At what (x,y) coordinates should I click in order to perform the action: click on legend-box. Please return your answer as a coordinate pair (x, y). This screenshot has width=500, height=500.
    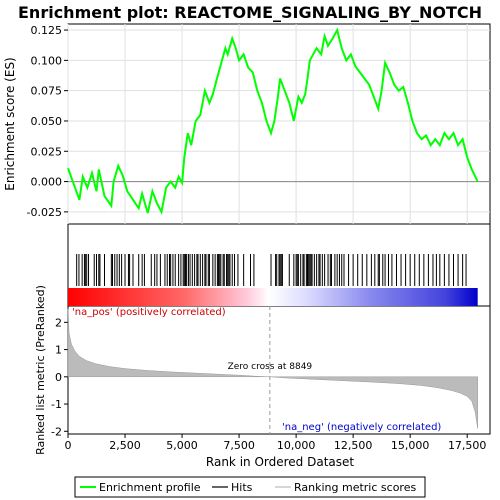
    Looking at the image, I should click on (250, 487).